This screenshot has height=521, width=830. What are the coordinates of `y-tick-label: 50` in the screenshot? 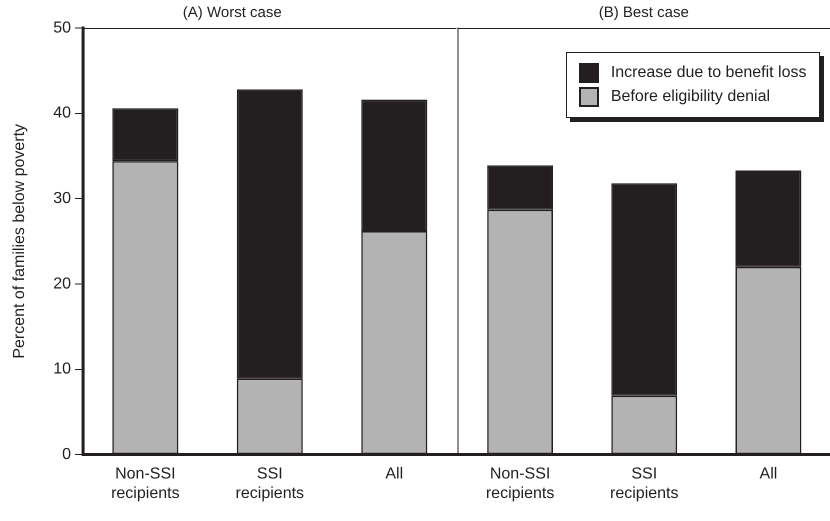 It's located at (62, 27).